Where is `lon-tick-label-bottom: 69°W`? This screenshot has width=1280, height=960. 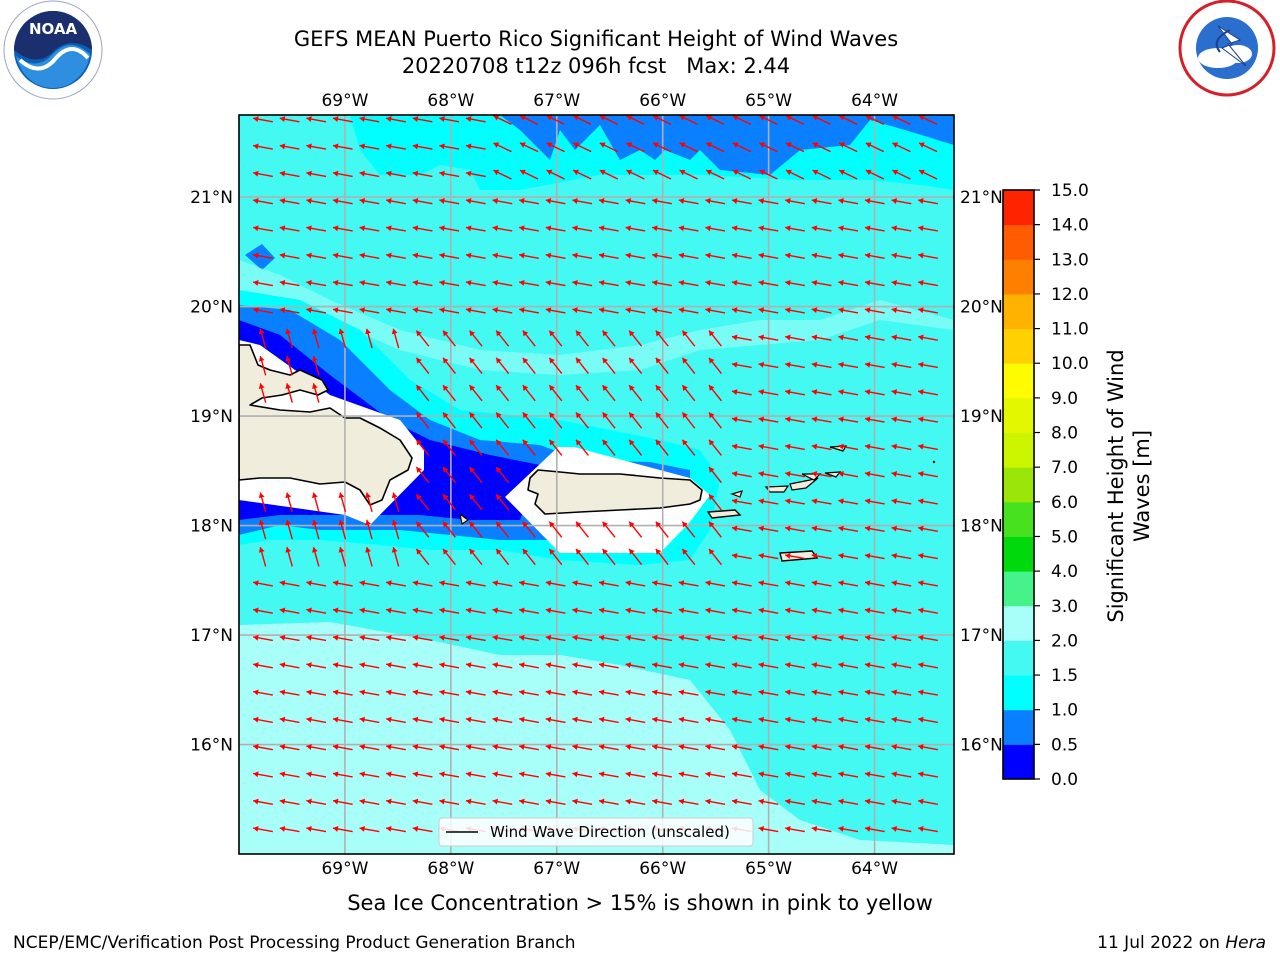
lon-tick-label-bottom: 69°W is located at coordinates (344, 869).